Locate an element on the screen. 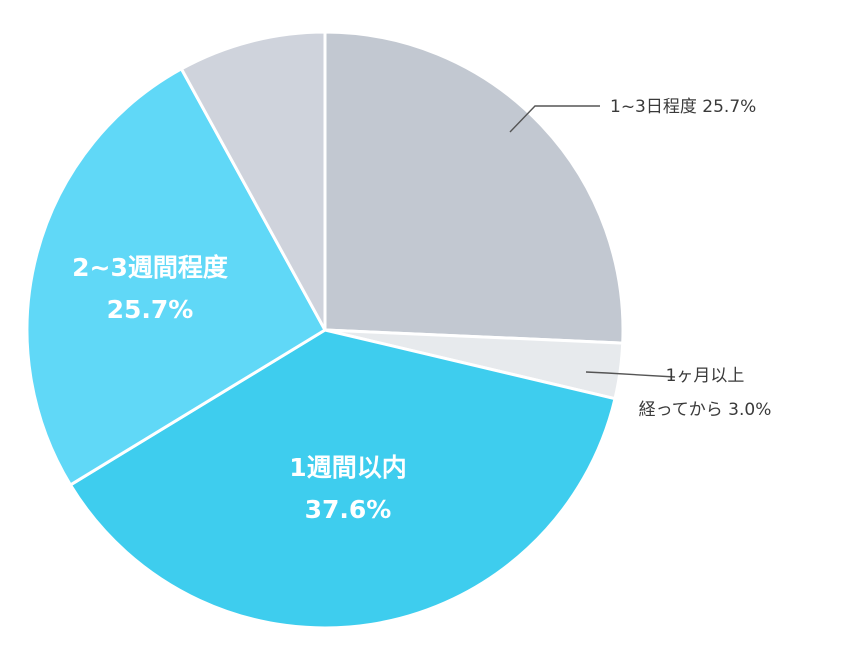 The image size is (864, 658). slice-label-3: 1週間以内 is located at coordinates (347, 467).